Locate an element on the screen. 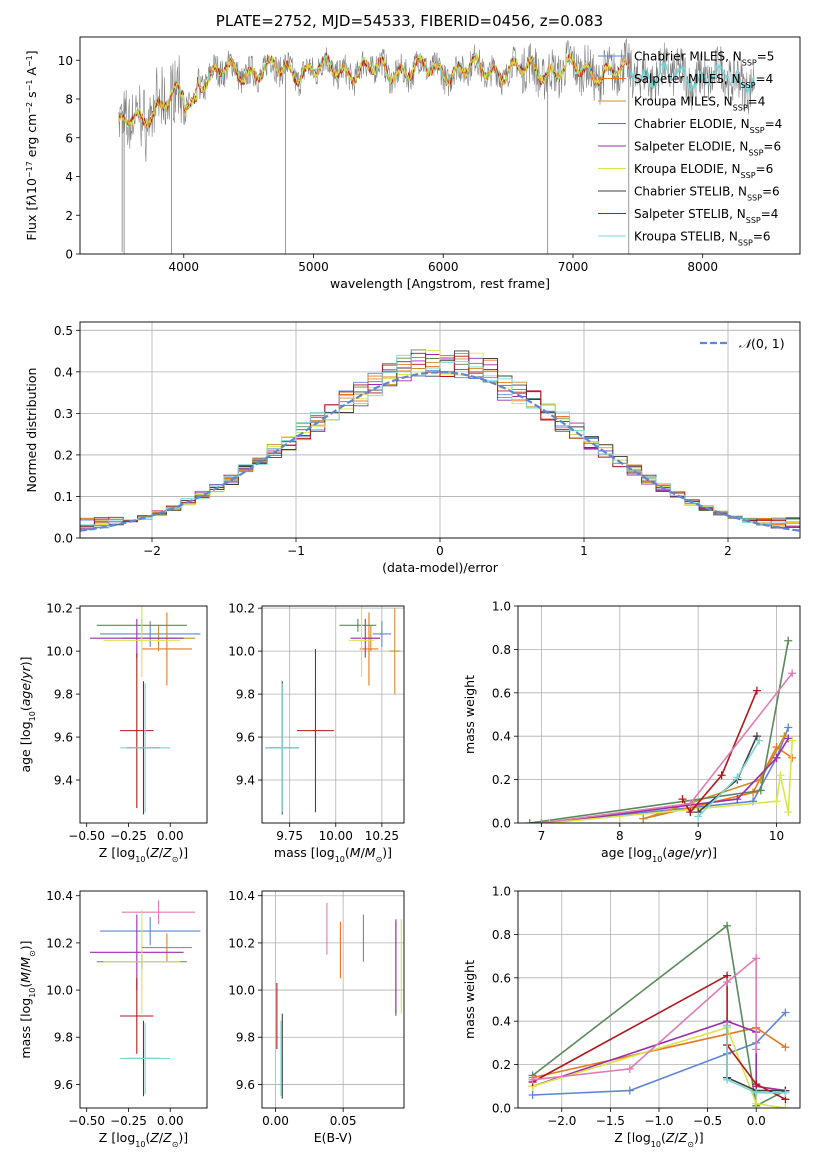 The width and height of the screenshot is (819, 1174). y-tick-label: 10 is located at coordinates (65, 61).